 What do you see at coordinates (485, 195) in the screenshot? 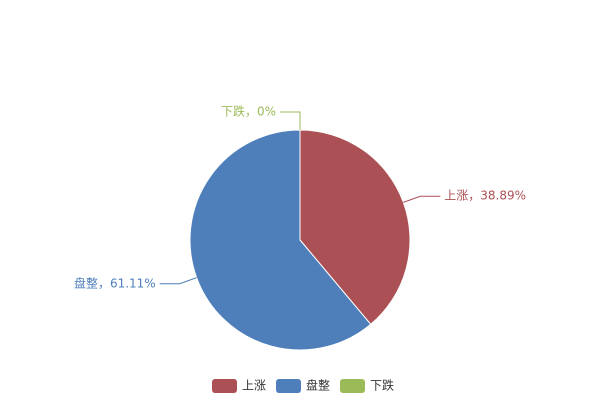
I see `data-label: 上涨，38.89%` at bounding box center [485, 195].